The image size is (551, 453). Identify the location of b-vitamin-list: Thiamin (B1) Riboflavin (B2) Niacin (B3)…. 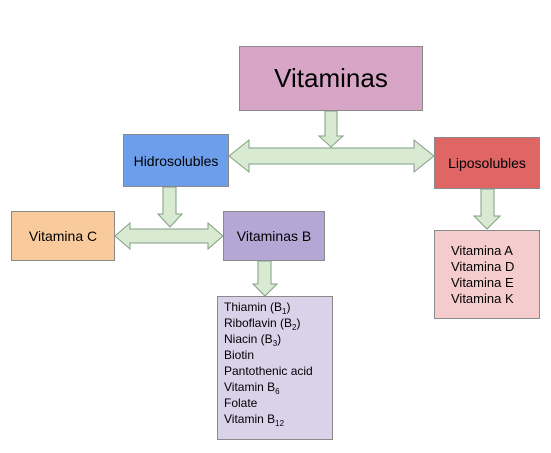
(275, 368).